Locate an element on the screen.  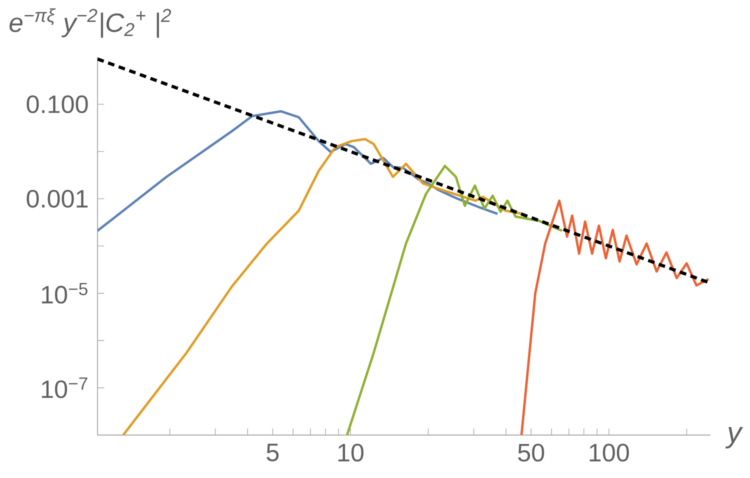
x-tick-label: 5 is located at coordinates (272, 453).